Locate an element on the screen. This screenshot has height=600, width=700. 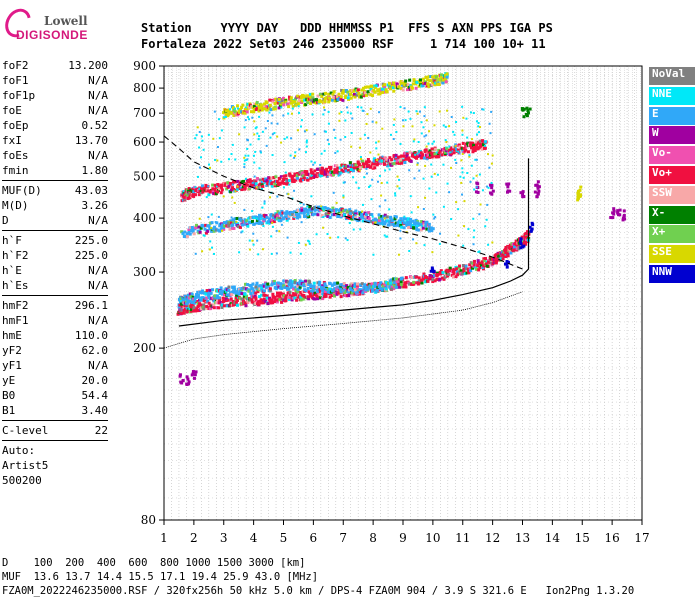
param-value: 43.03 is located at coordinates (91, 190).